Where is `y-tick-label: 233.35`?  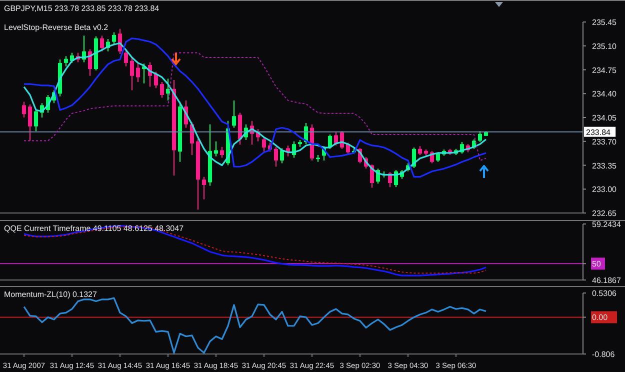 y-tick-label: 233.35 is located at coordinates (605, 165).